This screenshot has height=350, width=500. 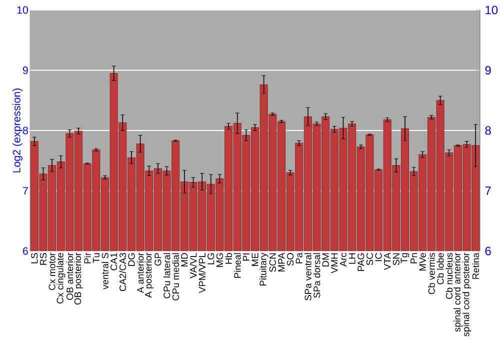 What do you see at coordinates (17, 130) in the screenshot?
I see `y-axis-title: Log2 (expression)` at bounding box center [17, 130].